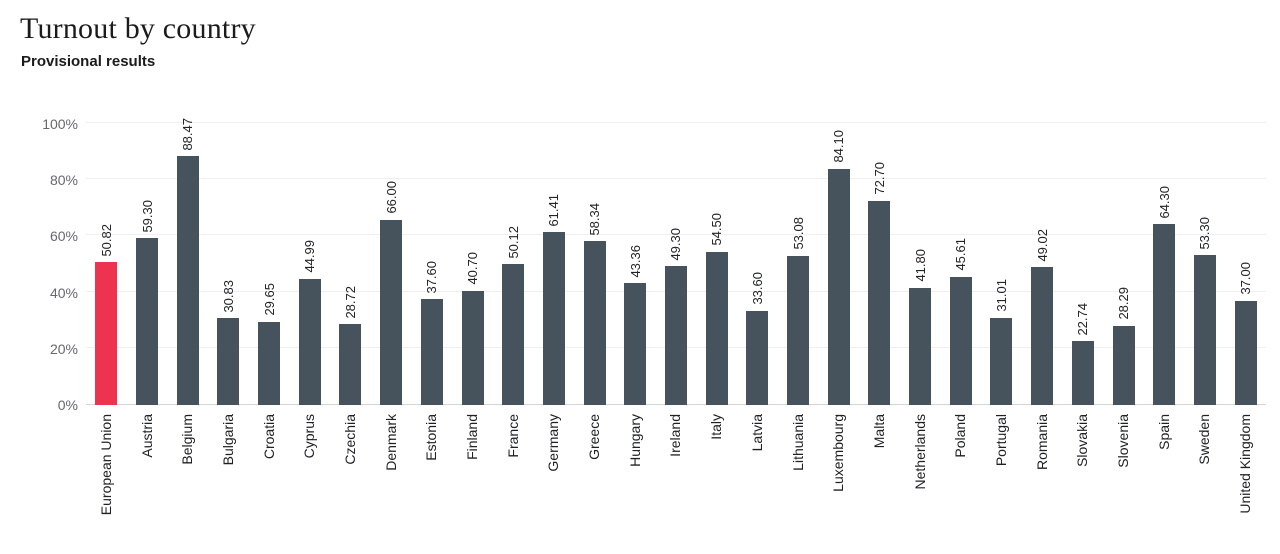 The height and width of the screenshot is (554, 1280). What do you see at coordinates (1001, 264) in the screenshot?
I see `bar-column: 31.01` at bounding box center [1001, 264].